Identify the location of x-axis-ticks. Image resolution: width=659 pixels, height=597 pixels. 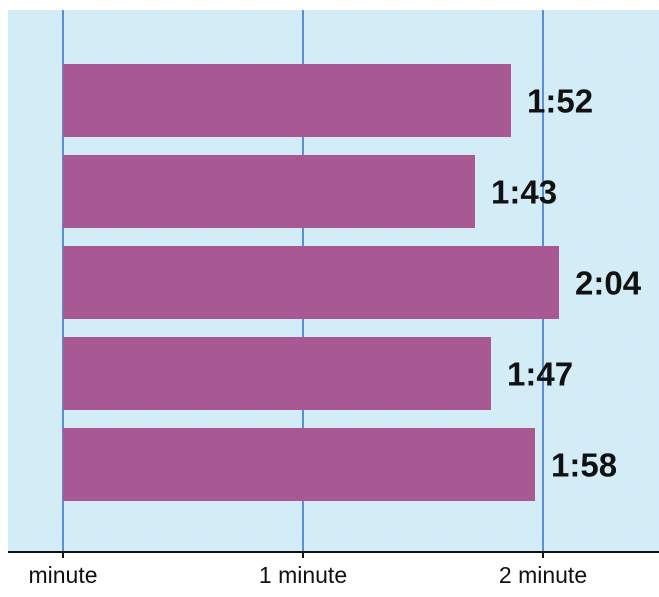
(303, 555).